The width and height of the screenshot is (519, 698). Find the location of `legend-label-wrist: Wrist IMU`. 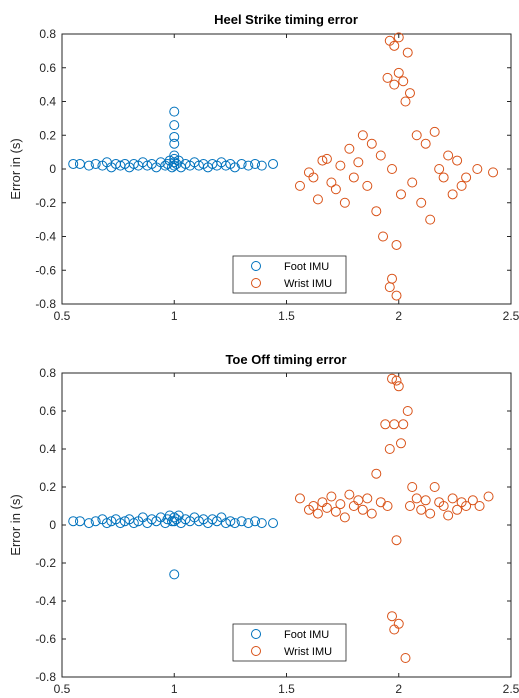

legend-label-wrist: Wrist IMU is located at coordinates (308, 284).